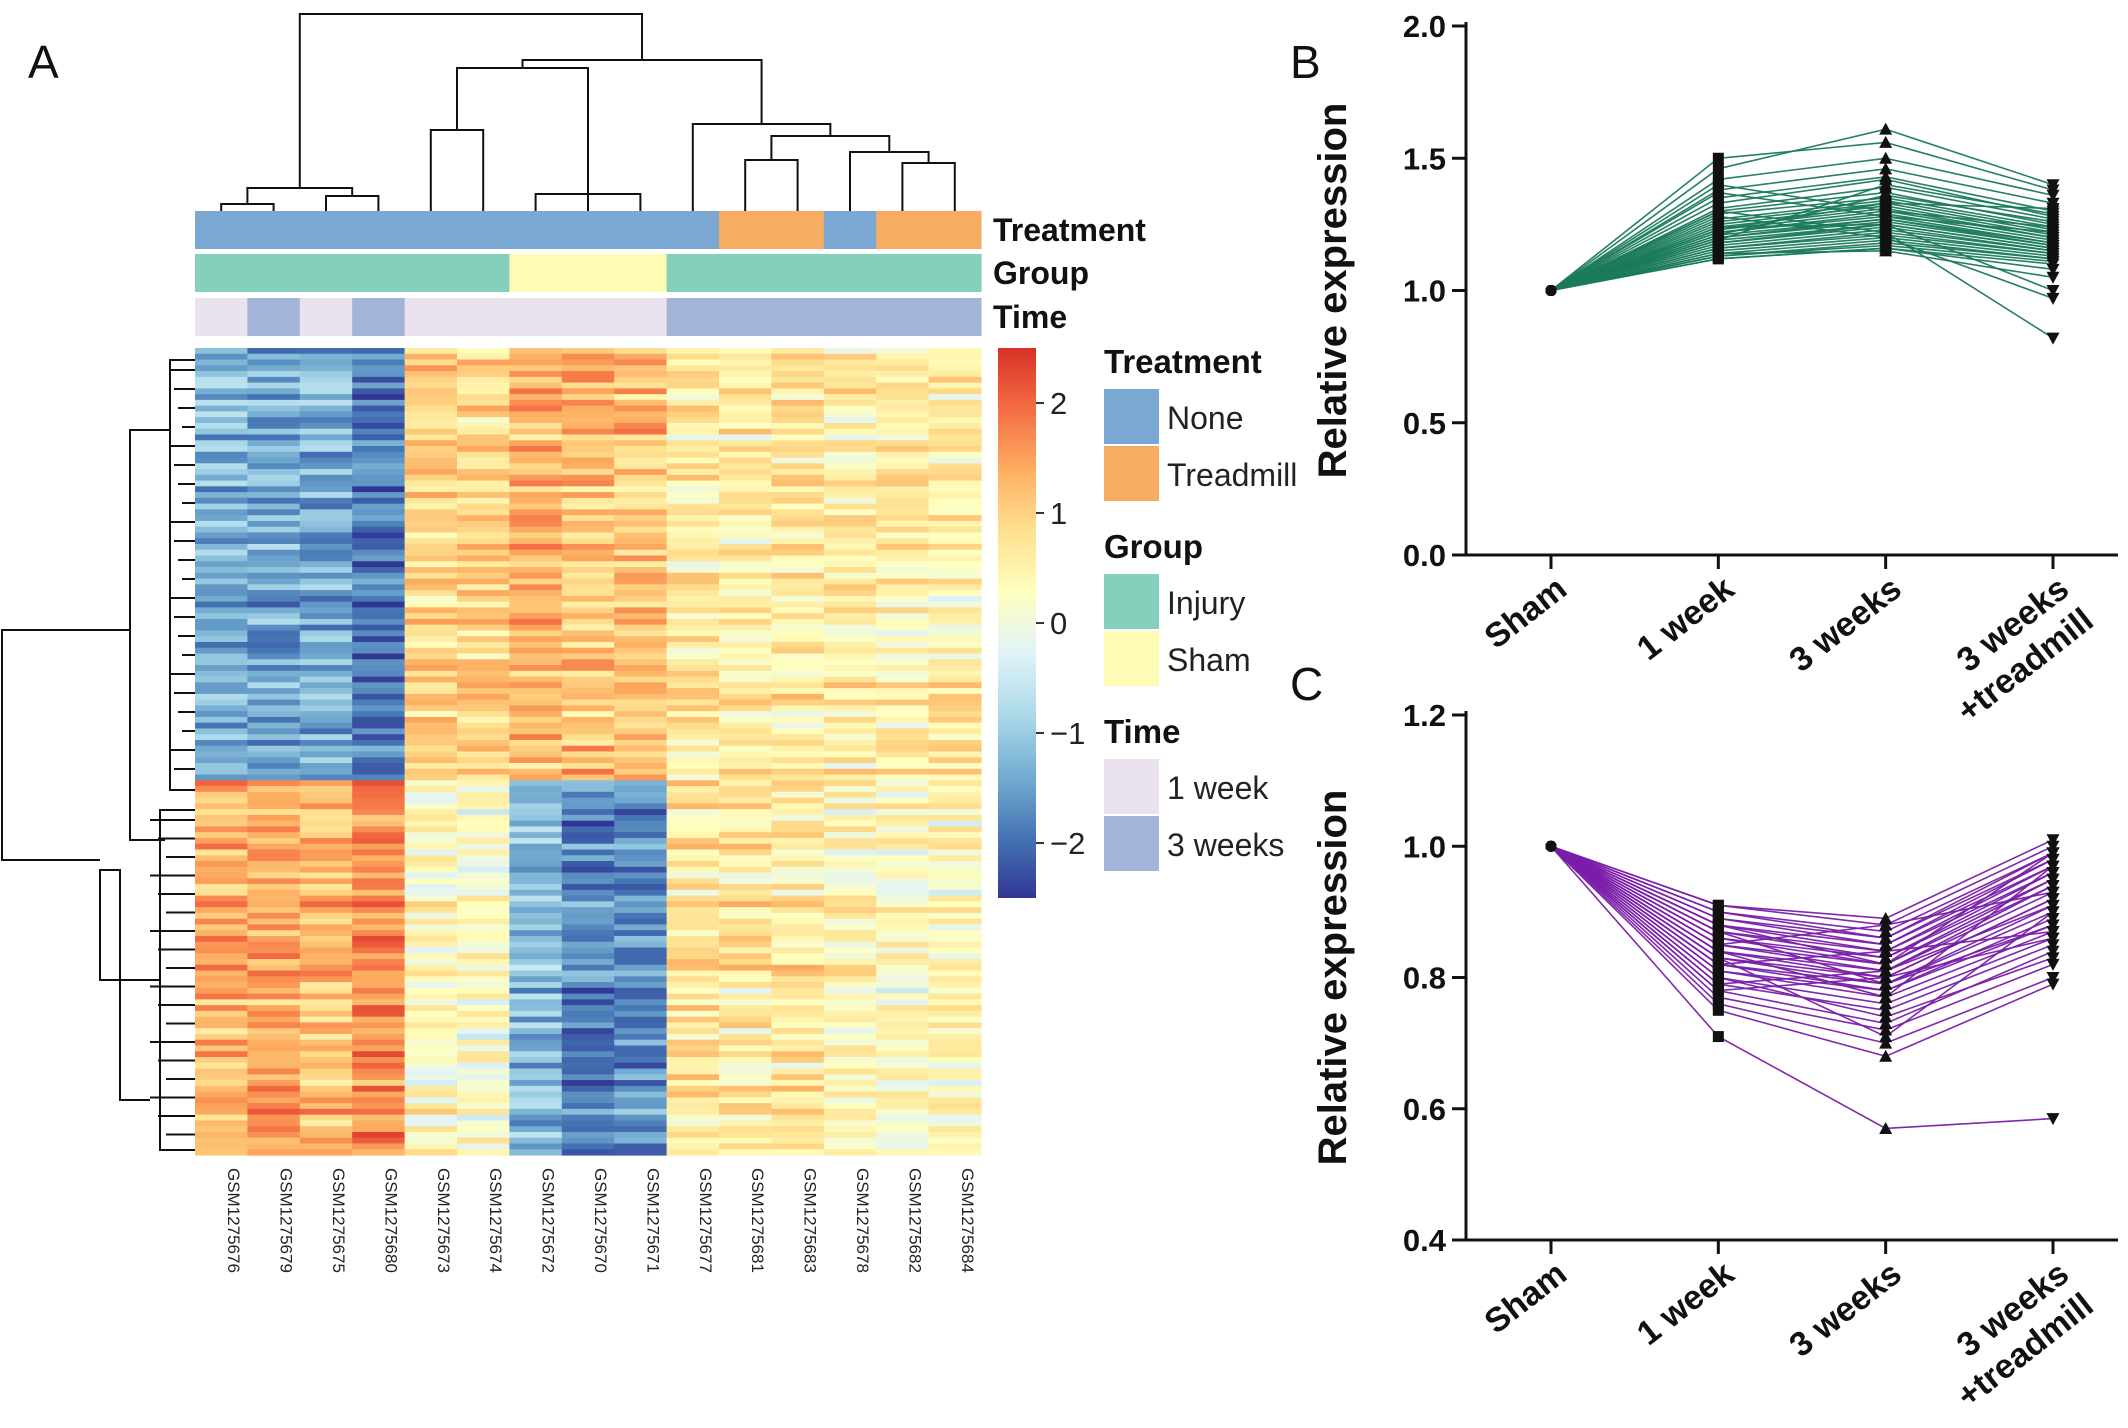 This screenshot has height=1428, width=2128. Describe the element at coordinates (2012, 1334) in the screenshot. I see `x-tick-label: 3 weeks+treadmill` at that location.